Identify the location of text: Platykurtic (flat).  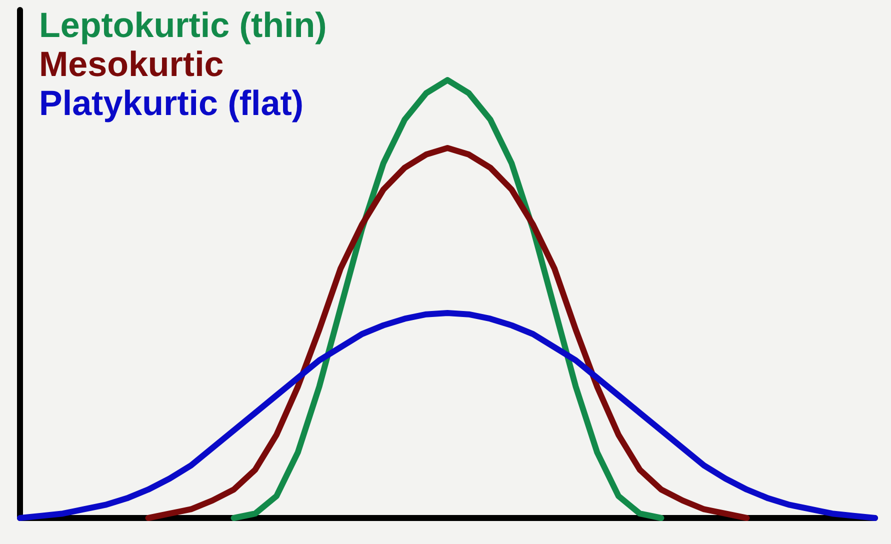
(171, 103).